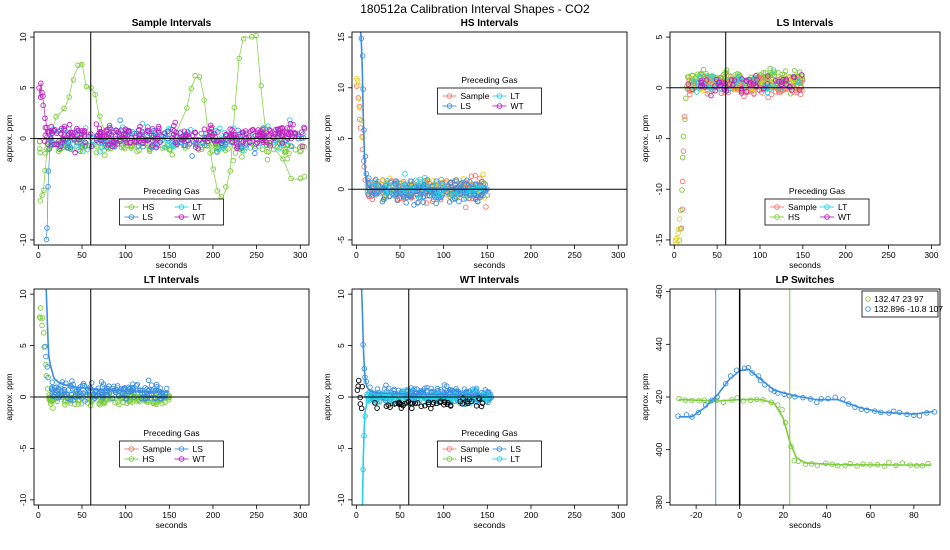 This screenshot has width=950, height=550. What do you see at coordinates (908, 309) in the screenshot?
I see `legend-label: 132.896 -10.8 107` at bounding box center [908, 309].